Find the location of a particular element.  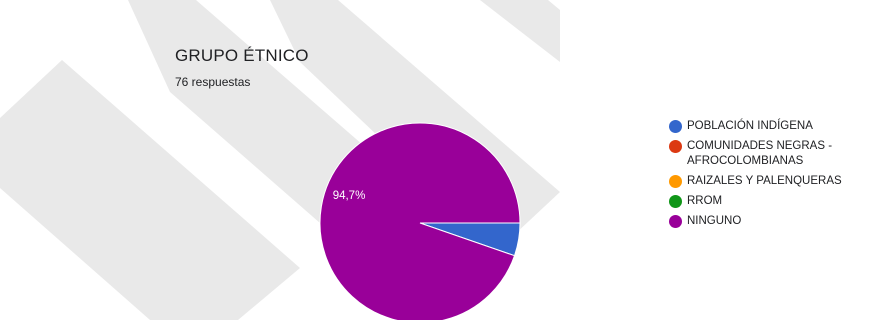

legend-item-comunidades-negras: COMUNIDADES NEGRAS - AFROCOLOMBIANAS is located at coordinates (769, 154).